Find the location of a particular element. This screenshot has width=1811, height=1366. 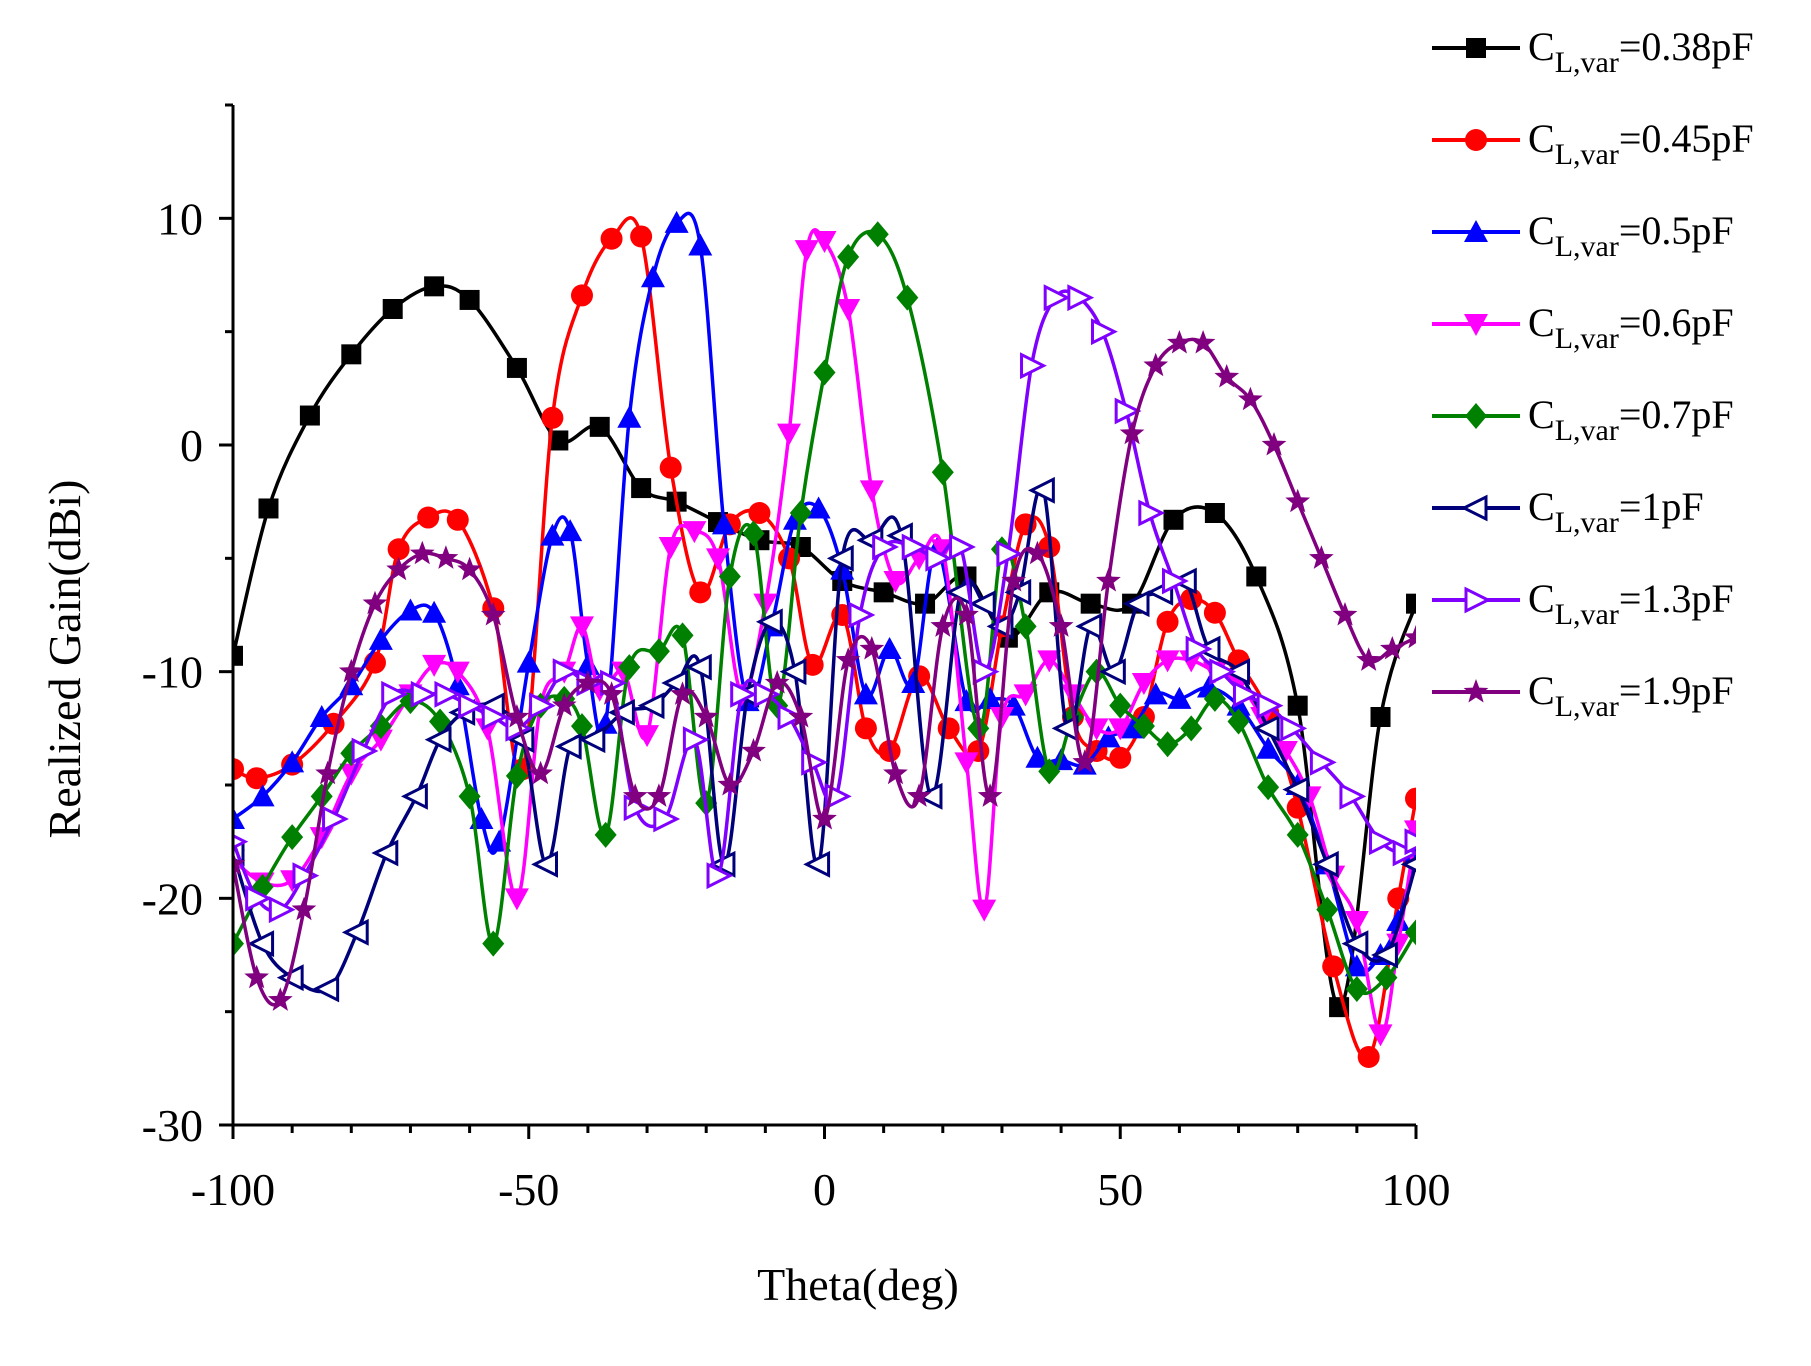

legend-item: CL,var=1.3pF is located at coordinates (1583, 603).